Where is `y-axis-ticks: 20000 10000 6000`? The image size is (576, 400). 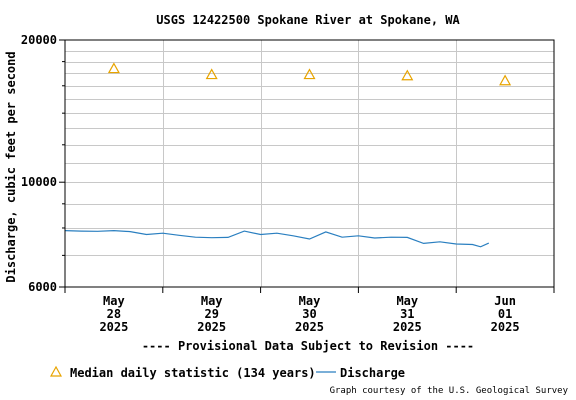 y-axis-ticks: 20000 10000 6000 is located at coordinates (43, 163).